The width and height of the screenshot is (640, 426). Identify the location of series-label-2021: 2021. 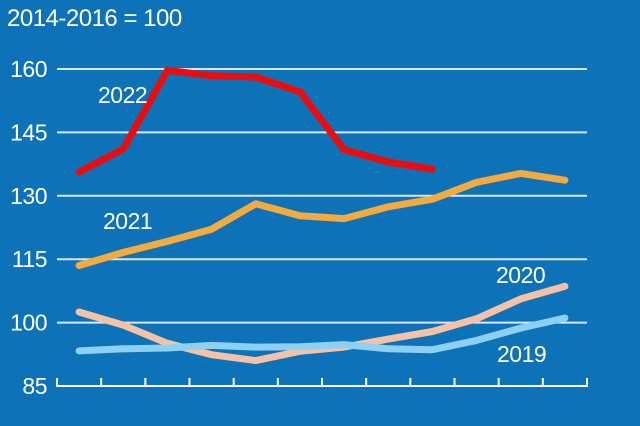
(128, 221).